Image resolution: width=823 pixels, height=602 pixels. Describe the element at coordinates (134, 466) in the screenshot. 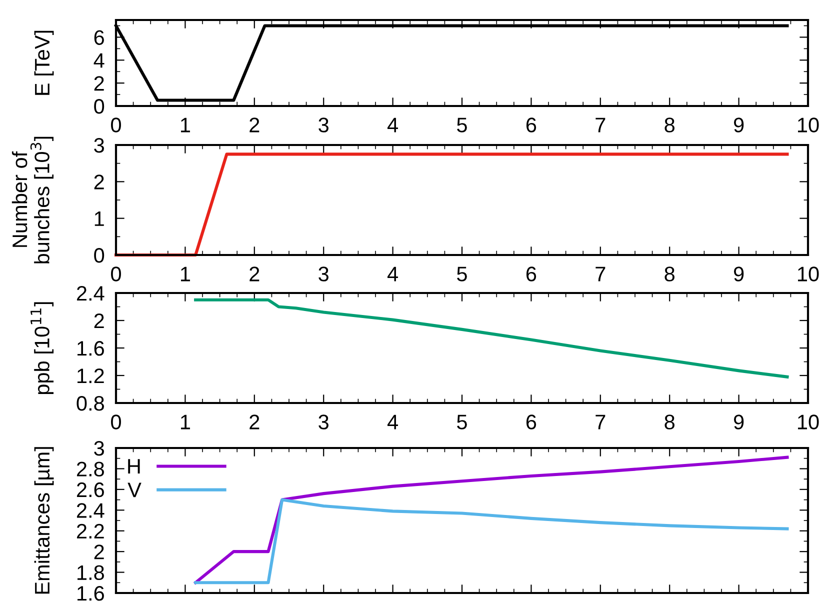

I see `legend-label: H` at that location.